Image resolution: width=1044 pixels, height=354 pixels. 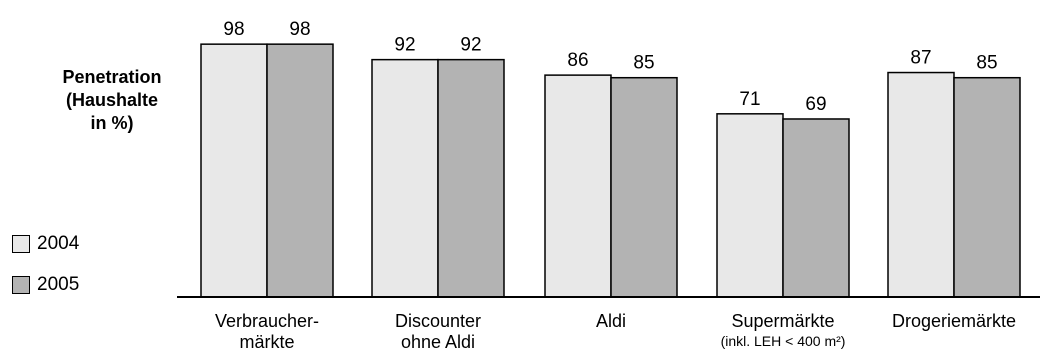 I want to click on y-axis-label-line-1: Penetration, so click(x=112, y=77).